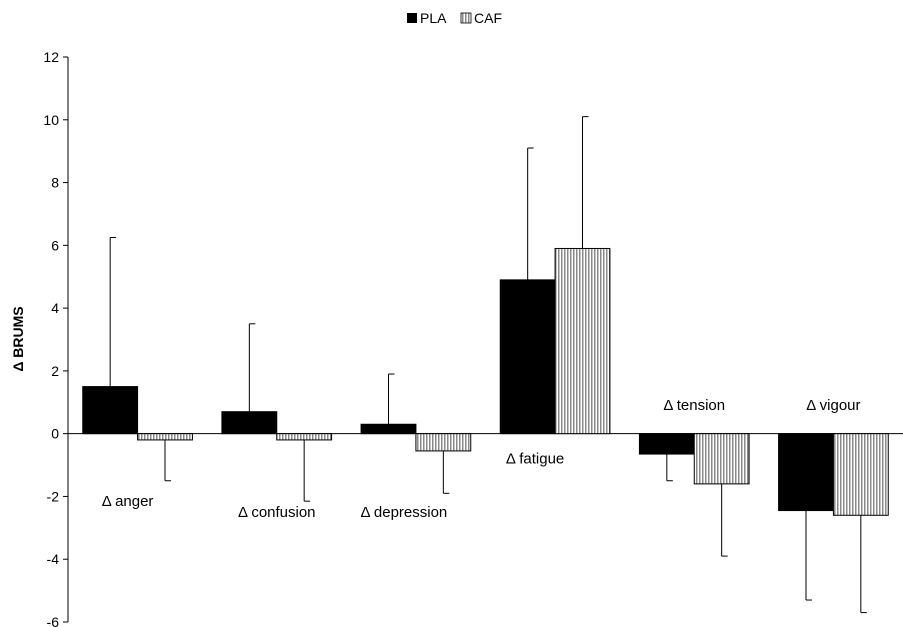 This screenshot has height=627, width=903. What do you see at coordinates (53, 620) in the screenshot?
I see `y-tick-label: -6` at bounding box center [53, 620].